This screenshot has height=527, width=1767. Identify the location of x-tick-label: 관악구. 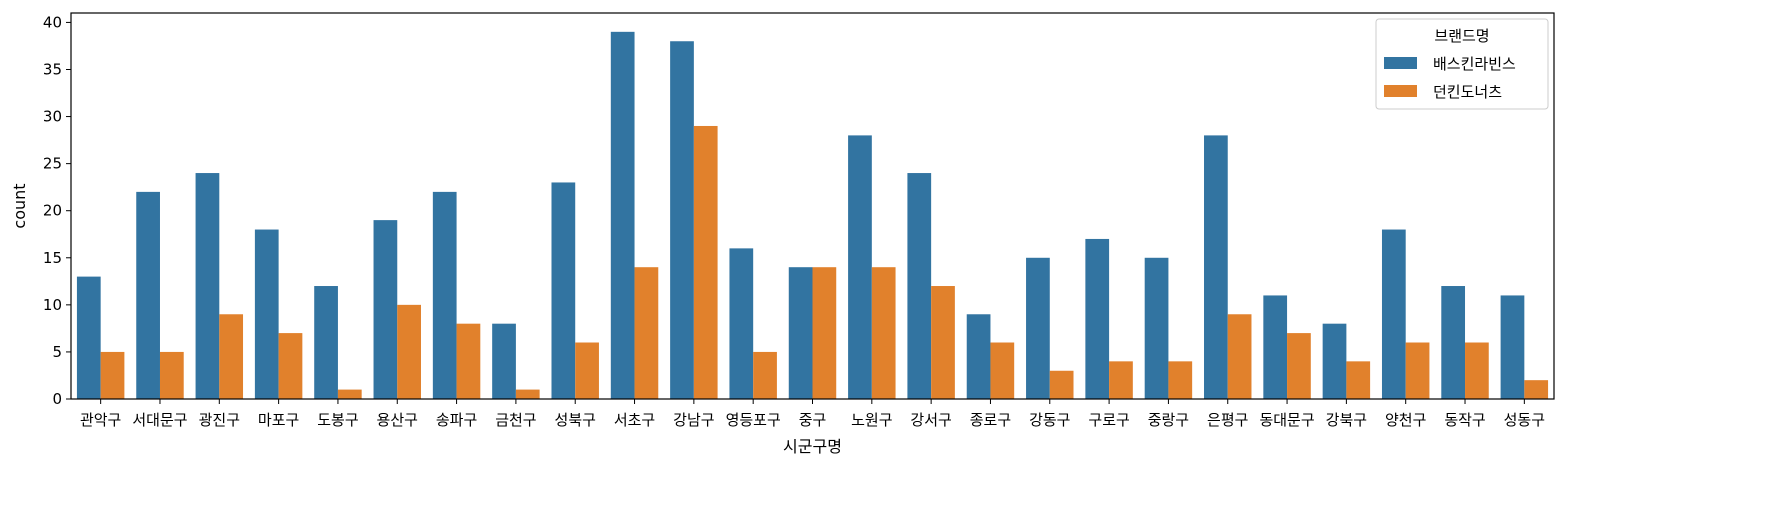
(100, 420).